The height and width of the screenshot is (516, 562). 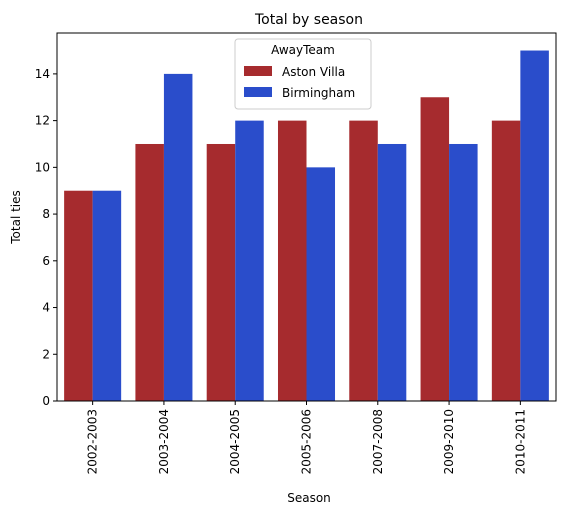 What do you see at coordinates (78, 295) in the screenshot?
I see `bar-aston-villa-2002-2003` at bounding box center [78, 295].